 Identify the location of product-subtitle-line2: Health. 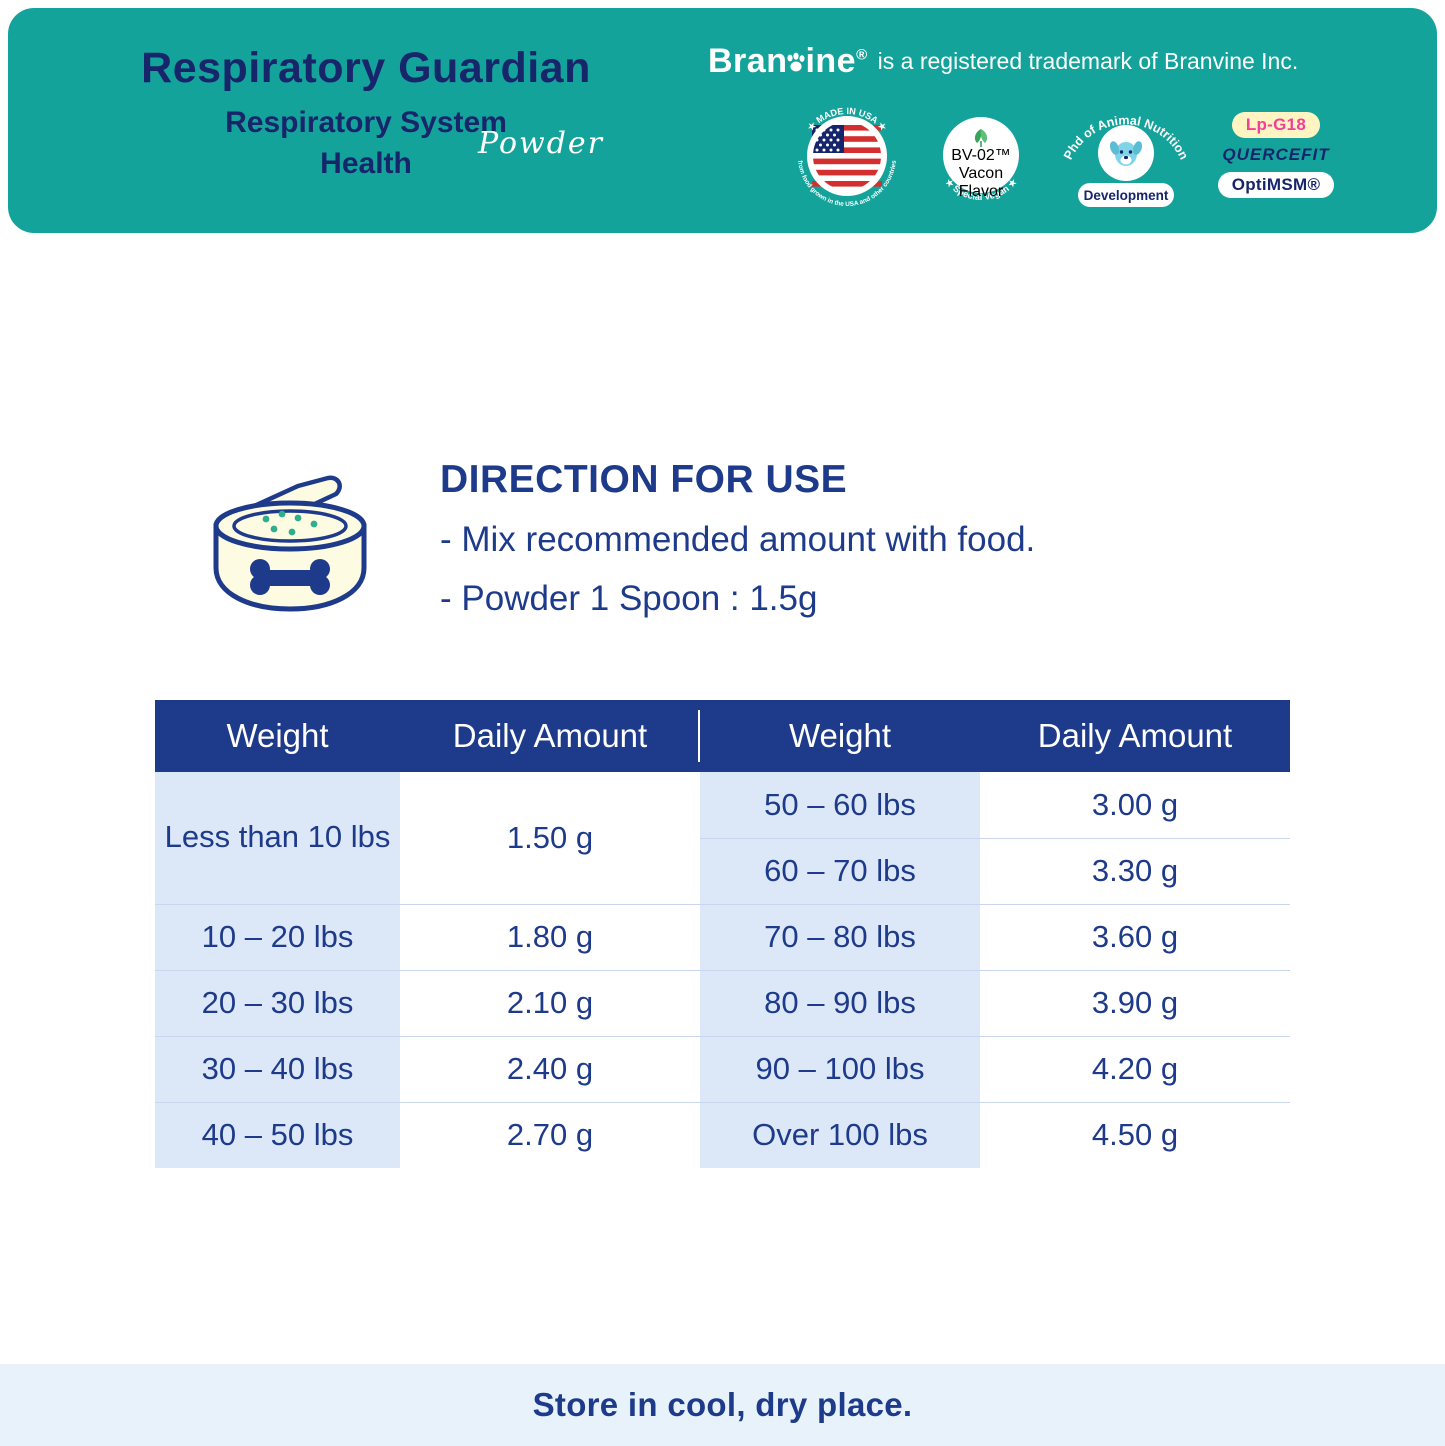
(366, 163).